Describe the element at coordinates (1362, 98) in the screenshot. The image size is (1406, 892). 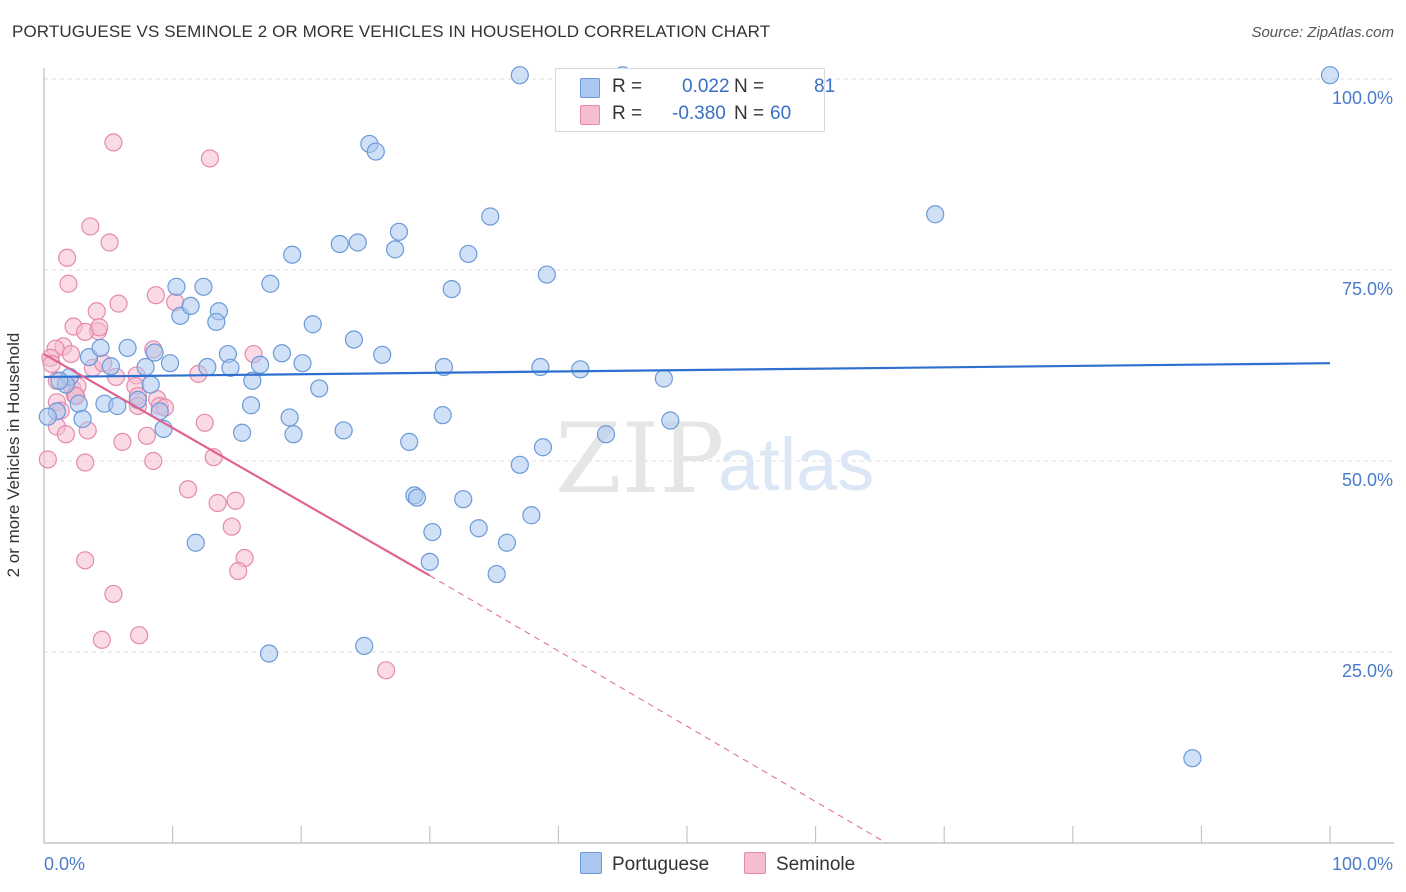
I see `y-tick-label: 100.0%` at that location.